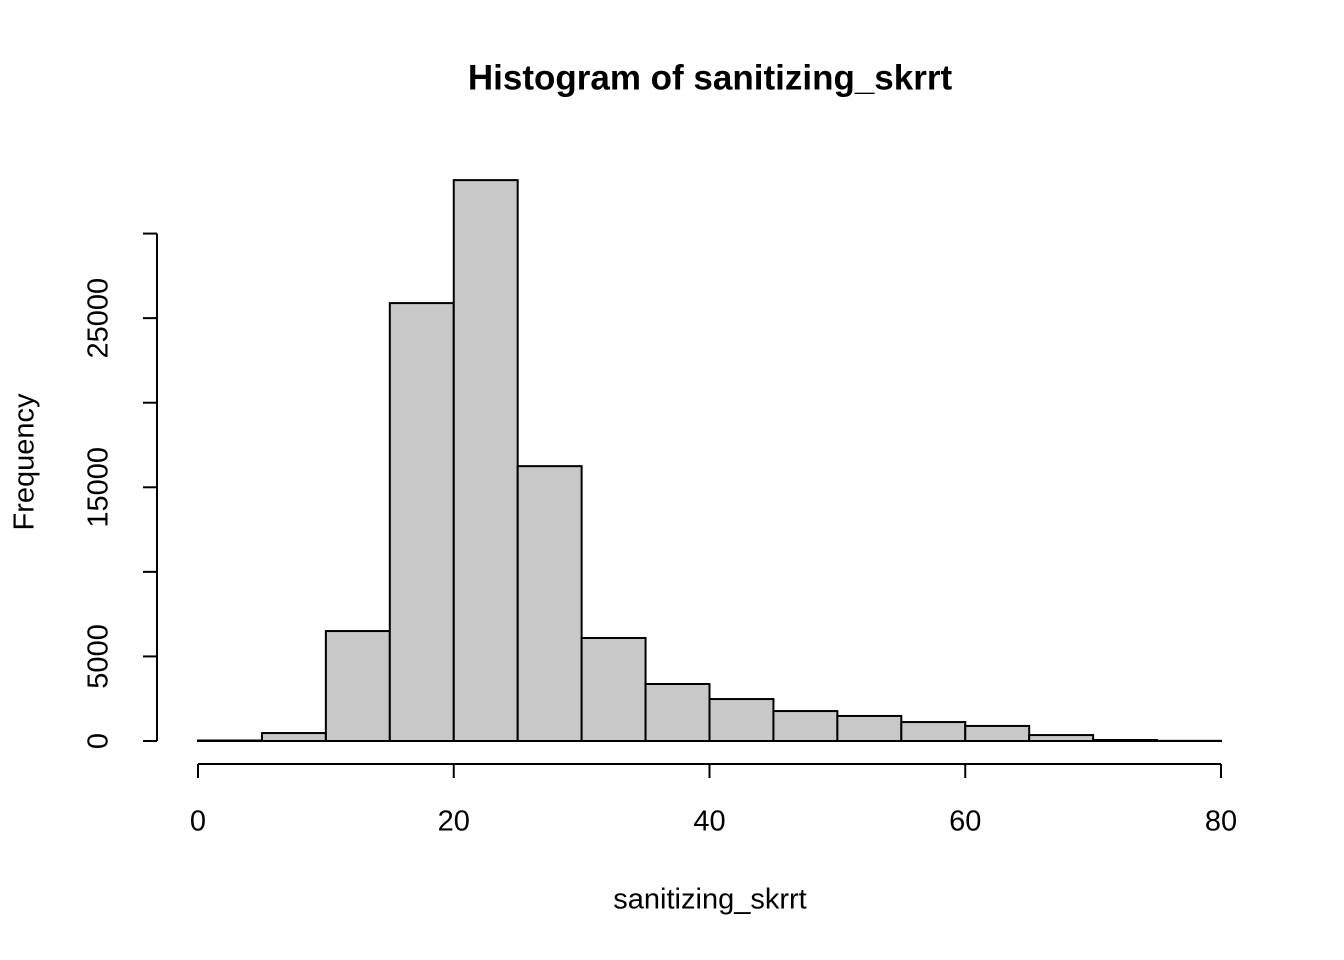 Image resolution: width=1344 pixels, height=960 pixels. Describe the element at coordinates (965, 822) in the screenshot. I see `x-tick-label: 60` at that location.